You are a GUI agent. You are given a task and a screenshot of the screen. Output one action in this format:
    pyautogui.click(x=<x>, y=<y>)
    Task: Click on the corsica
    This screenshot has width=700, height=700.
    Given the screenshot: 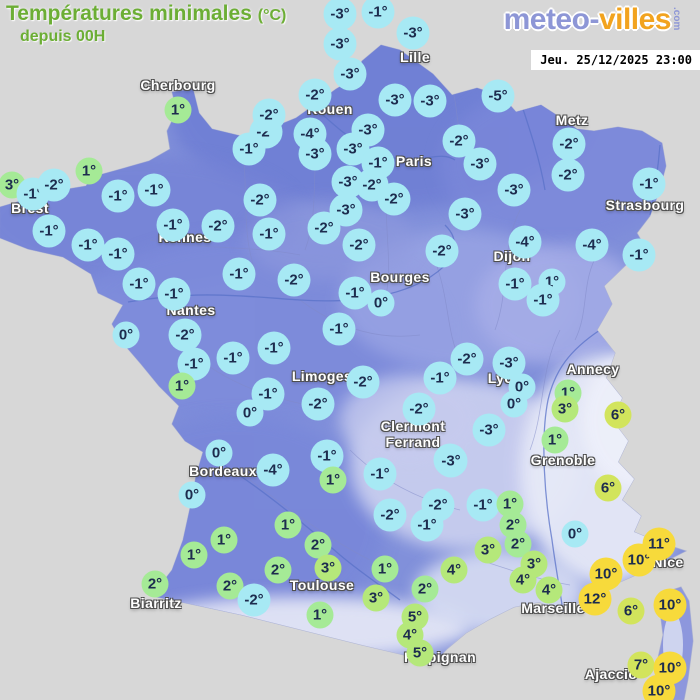 What is the action you would take?
    pyautogui.click(x=674, y=643)
    